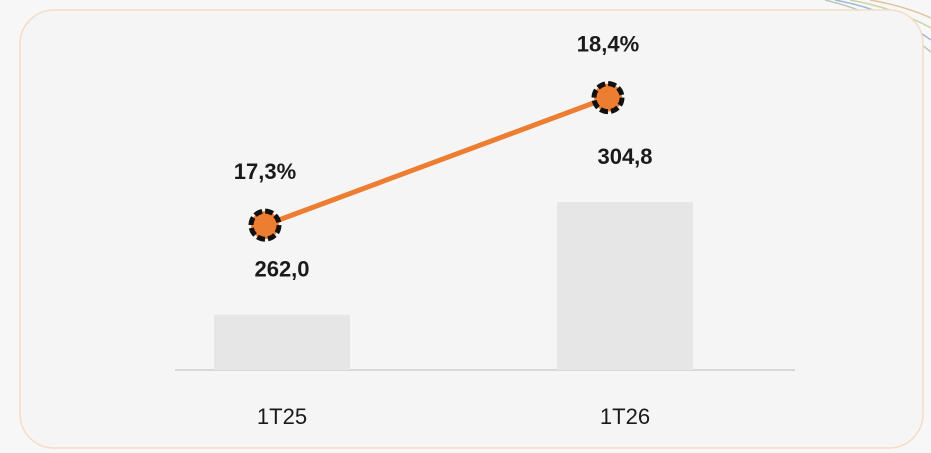 Image resolution: width=931 pixels, height=453 pixels. I want to click on line-value-label: 18,4%, so click(608, 43).